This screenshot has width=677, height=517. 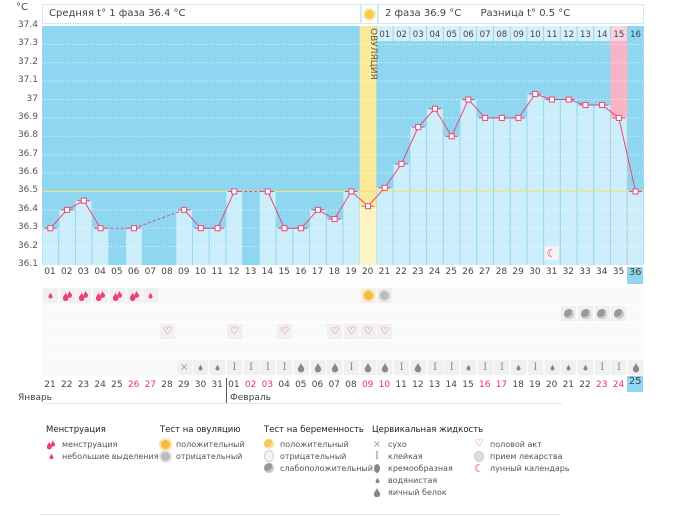 What do you see at coordinates (167, 385) in the screenshot?
I see `calendar-date: 28` at bounding box center [167, 385].